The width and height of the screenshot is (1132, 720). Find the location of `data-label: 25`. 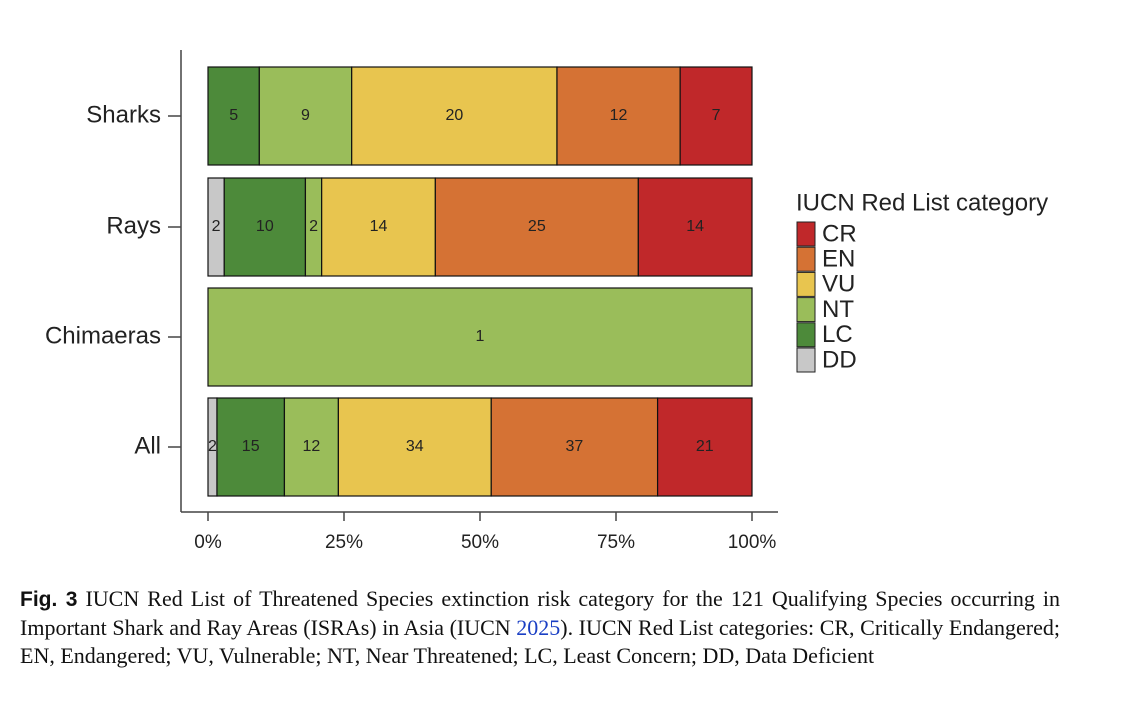

data-label: 25 is located at coordinates (537, 226).